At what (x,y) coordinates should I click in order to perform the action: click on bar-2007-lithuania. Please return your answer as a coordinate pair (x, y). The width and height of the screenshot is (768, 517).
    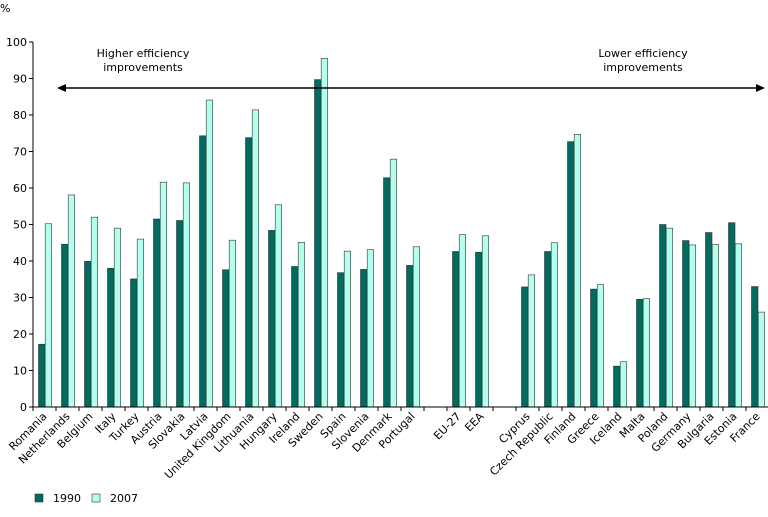
    Looking at the image, I should click on (255, 258).